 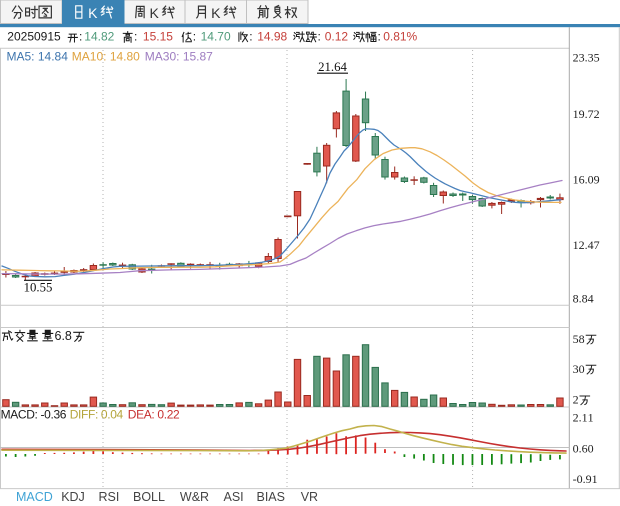 What do you see at coordinates (400, 36) in the screenshot?
I see `svg-text: 0.81%` at bounding box center [400, 36].